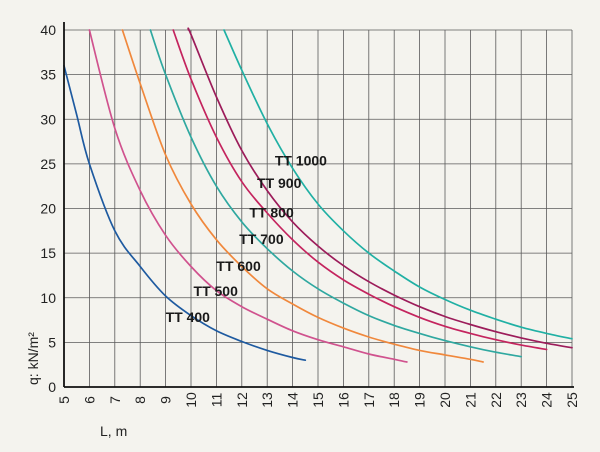  Describe the element at coordinates (261, 239) in the screenshot. I see `series-label-tt-700: TT 700` at that location.